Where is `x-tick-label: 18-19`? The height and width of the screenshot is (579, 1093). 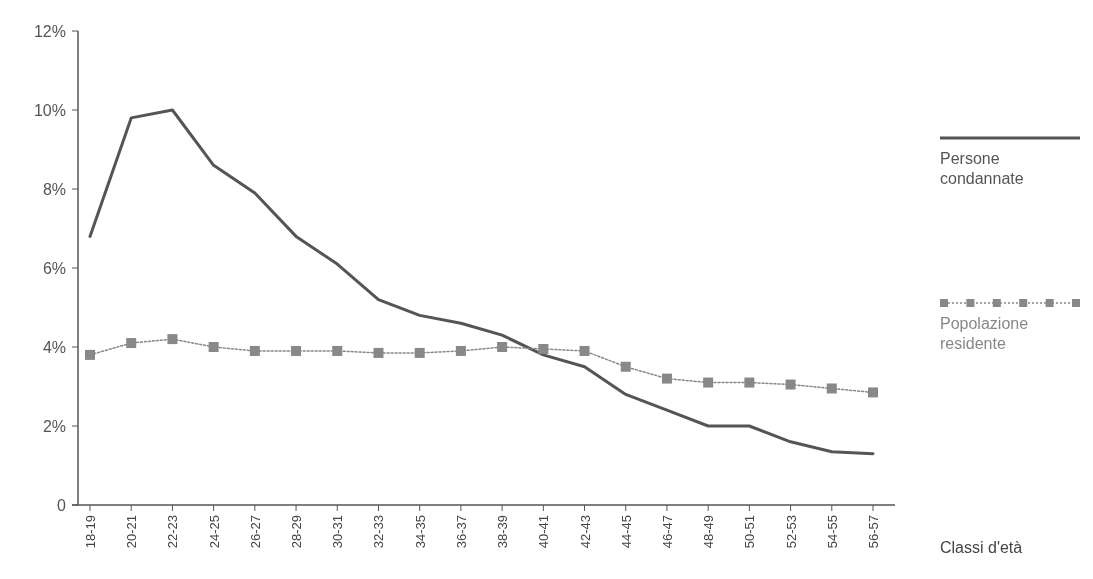 x-tick-label: 18-19 is located at coordinates (90, 532).